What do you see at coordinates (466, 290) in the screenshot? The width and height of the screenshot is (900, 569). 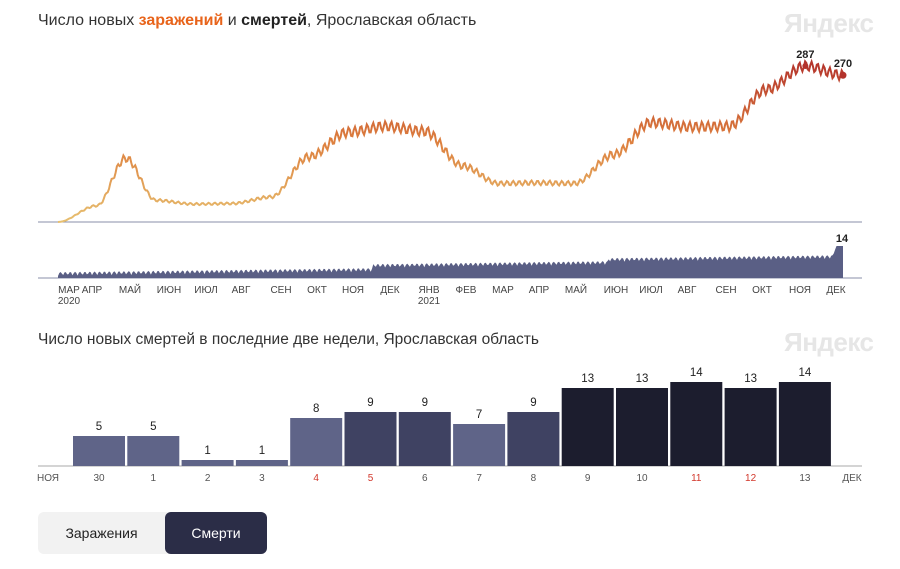 I see `month-tick-label: ФЕВ` at bounding box center [466, 290].